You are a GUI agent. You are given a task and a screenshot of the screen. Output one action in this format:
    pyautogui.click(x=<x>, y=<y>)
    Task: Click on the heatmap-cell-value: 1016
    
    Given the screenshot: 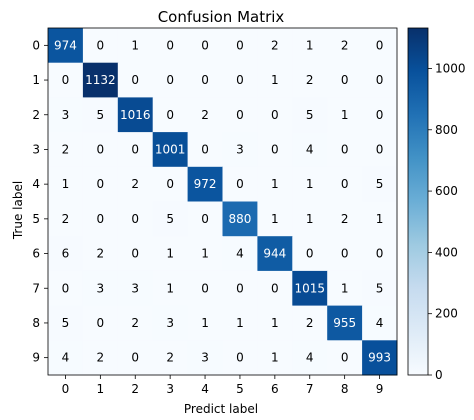 What is the action you would take?
    pyautogui.click(x=135, y=115)
    